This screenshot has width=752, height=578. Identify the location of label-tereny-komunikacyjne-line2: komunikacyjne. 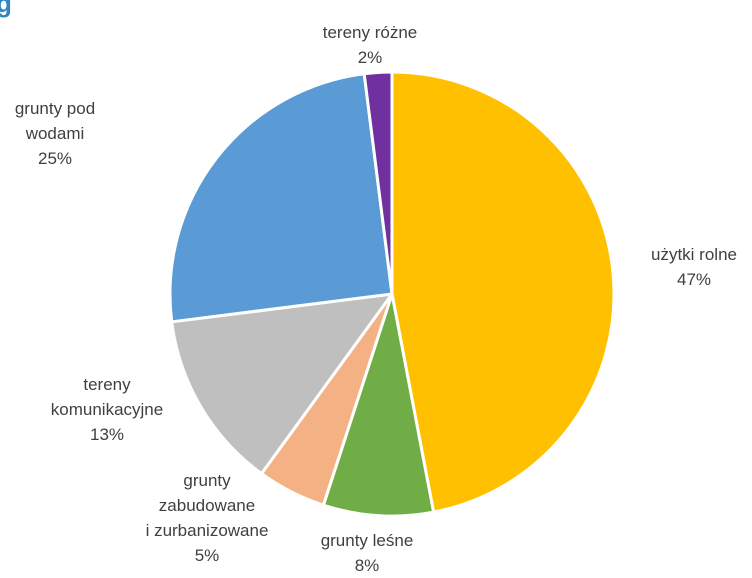
(107, 409).